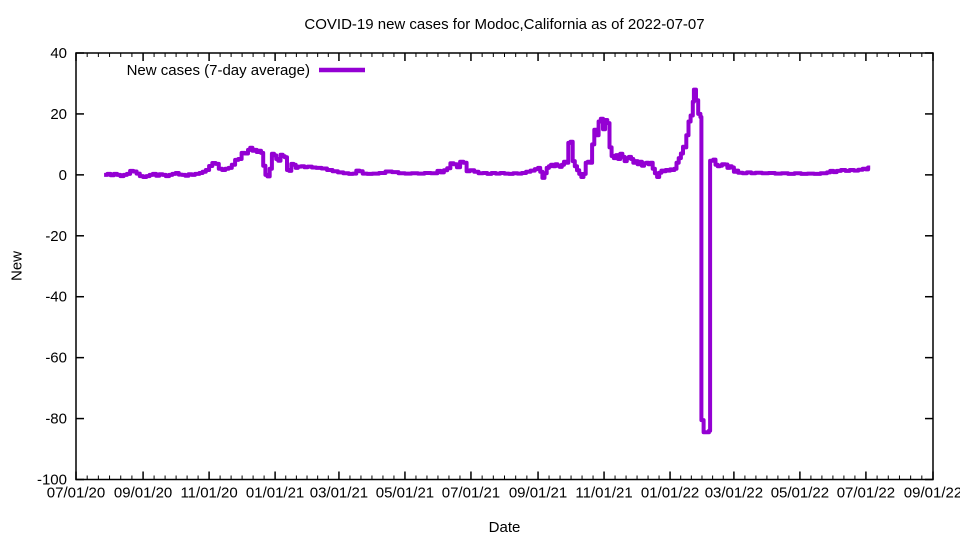 This screenshot has width=960, height=540. I want to click on x-tick-label: 11/01/21, so click(603, 493).